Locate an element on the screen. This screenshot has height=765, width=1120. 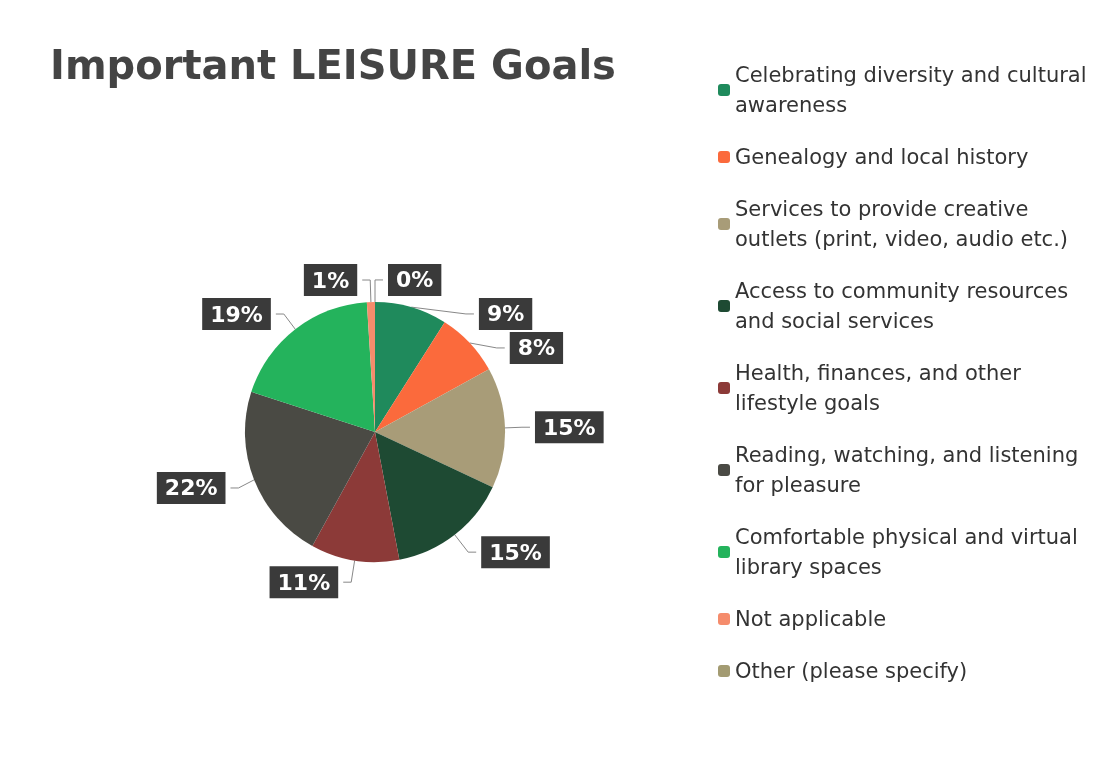
data-label: 22% is located at coordinates (191, 488).